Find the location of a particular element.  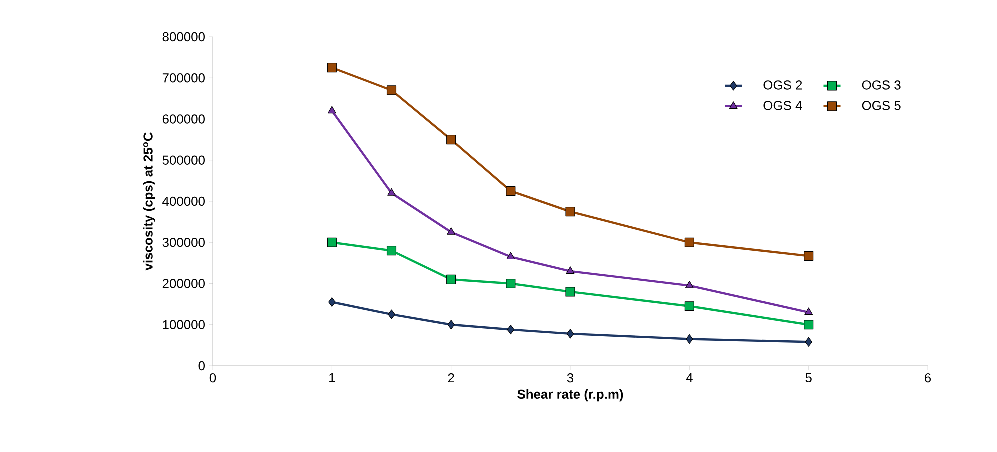

y-tick-label: 100000 is located at coordinates (184, 325).